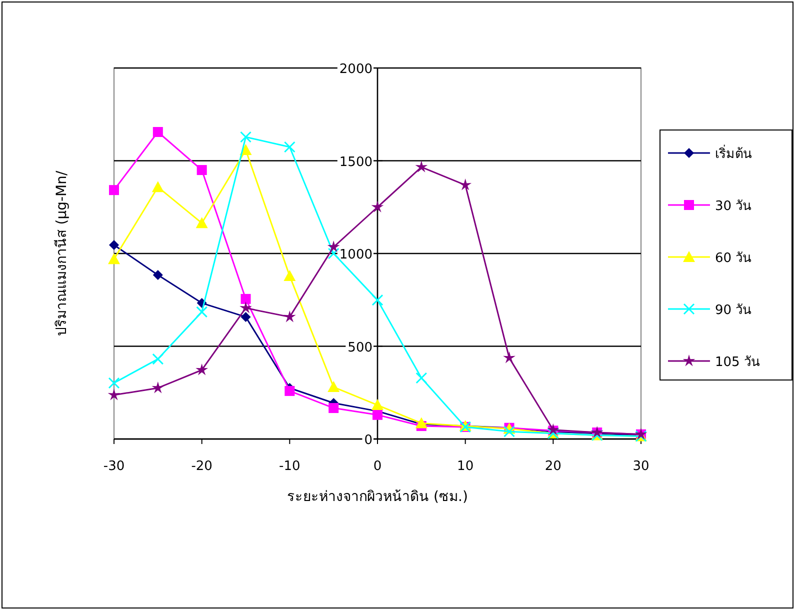 The image size is (795, 610). I want to click on legend-label: เริ่มต้น, so click(733, 153).